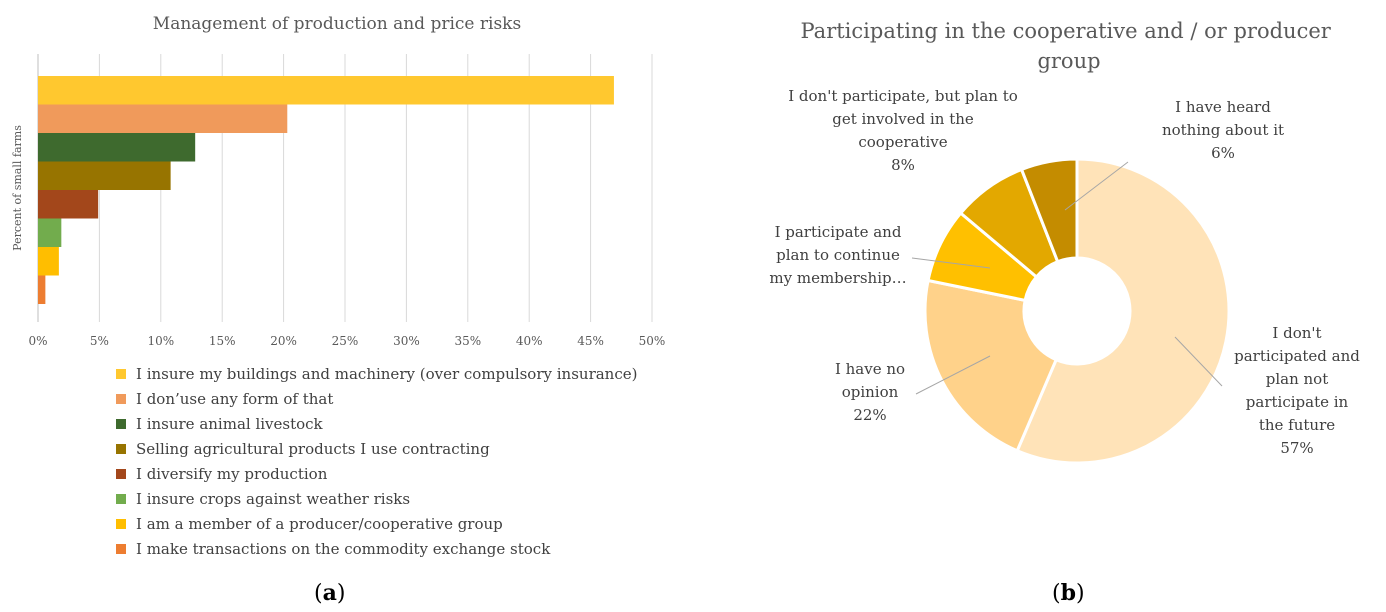  I want to click on x-tick-label: 45%, so click(590, 341).